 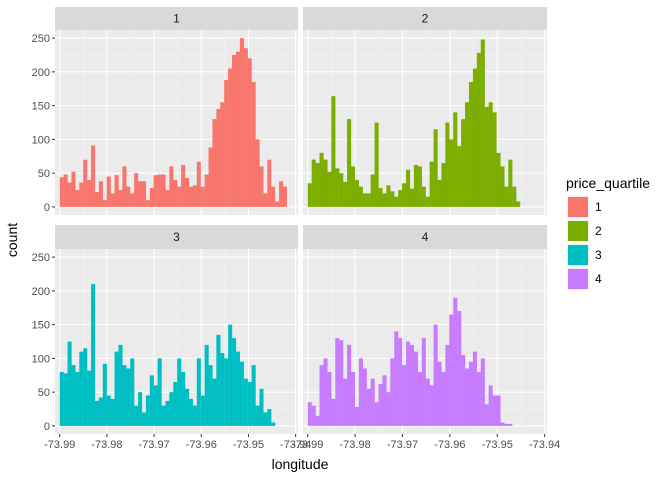 I want to click on legend-label: 3, so click(x=598, y=255).